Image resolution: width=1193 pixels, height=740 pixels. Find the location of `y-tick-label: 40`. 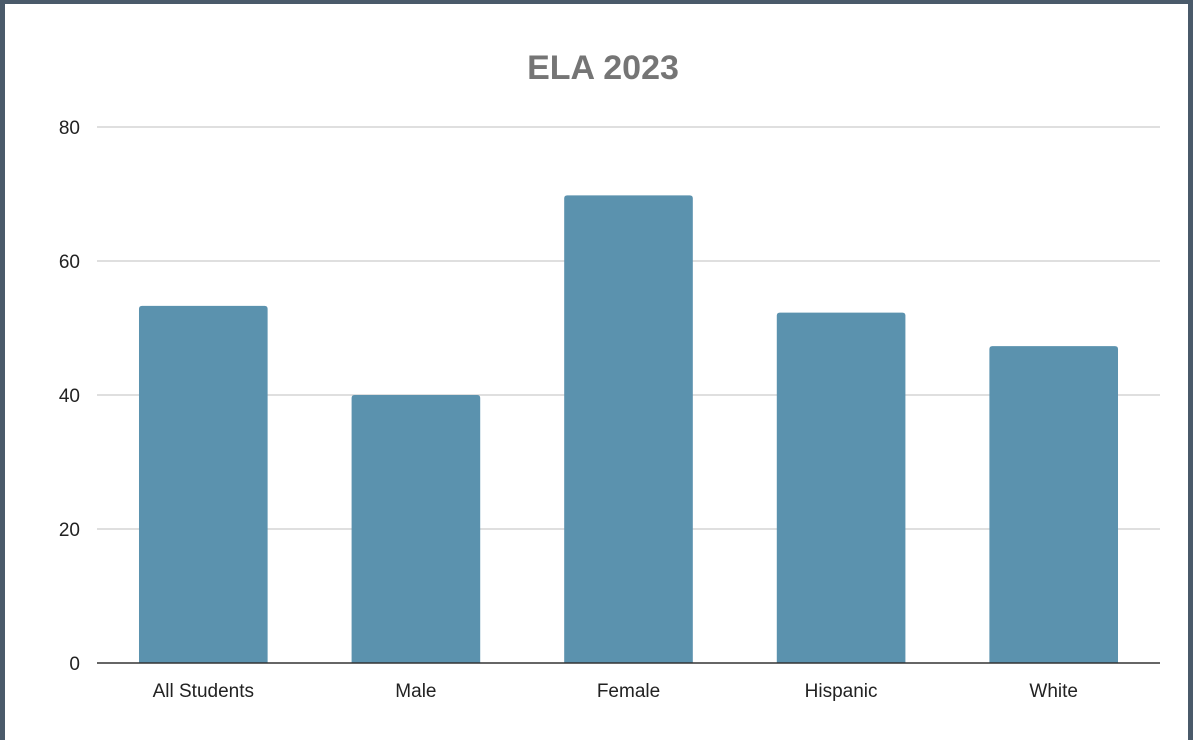

y-tick-label: 40 is located at coordinates (69, 396).